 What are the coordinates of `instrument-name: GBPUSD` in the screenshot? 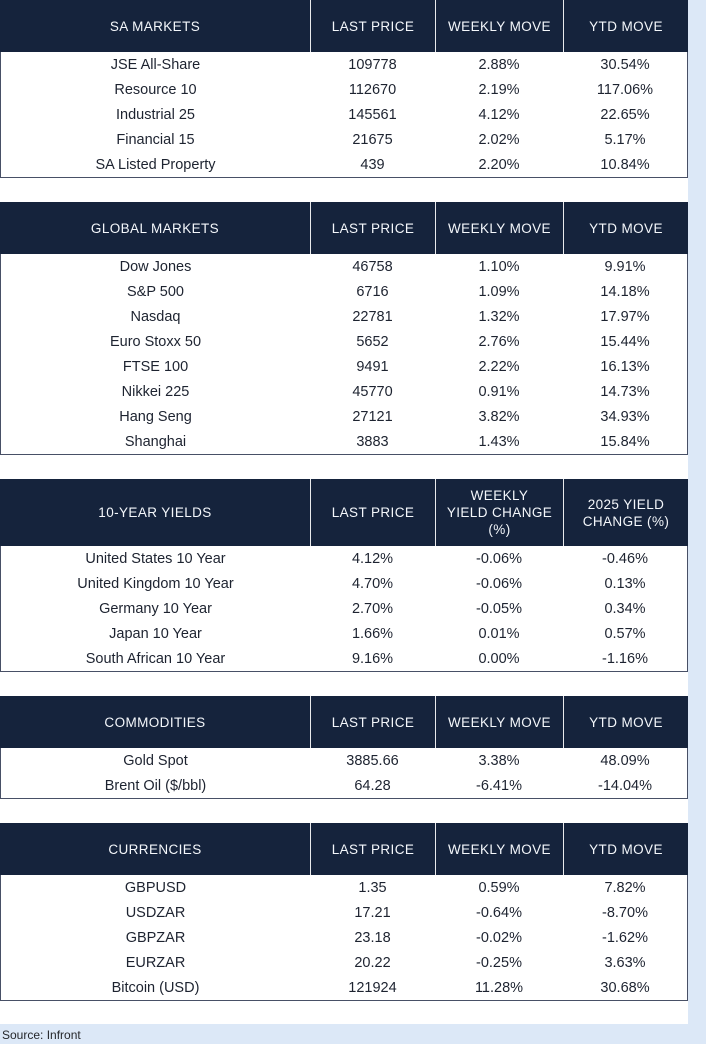 It's located at (155, 887).